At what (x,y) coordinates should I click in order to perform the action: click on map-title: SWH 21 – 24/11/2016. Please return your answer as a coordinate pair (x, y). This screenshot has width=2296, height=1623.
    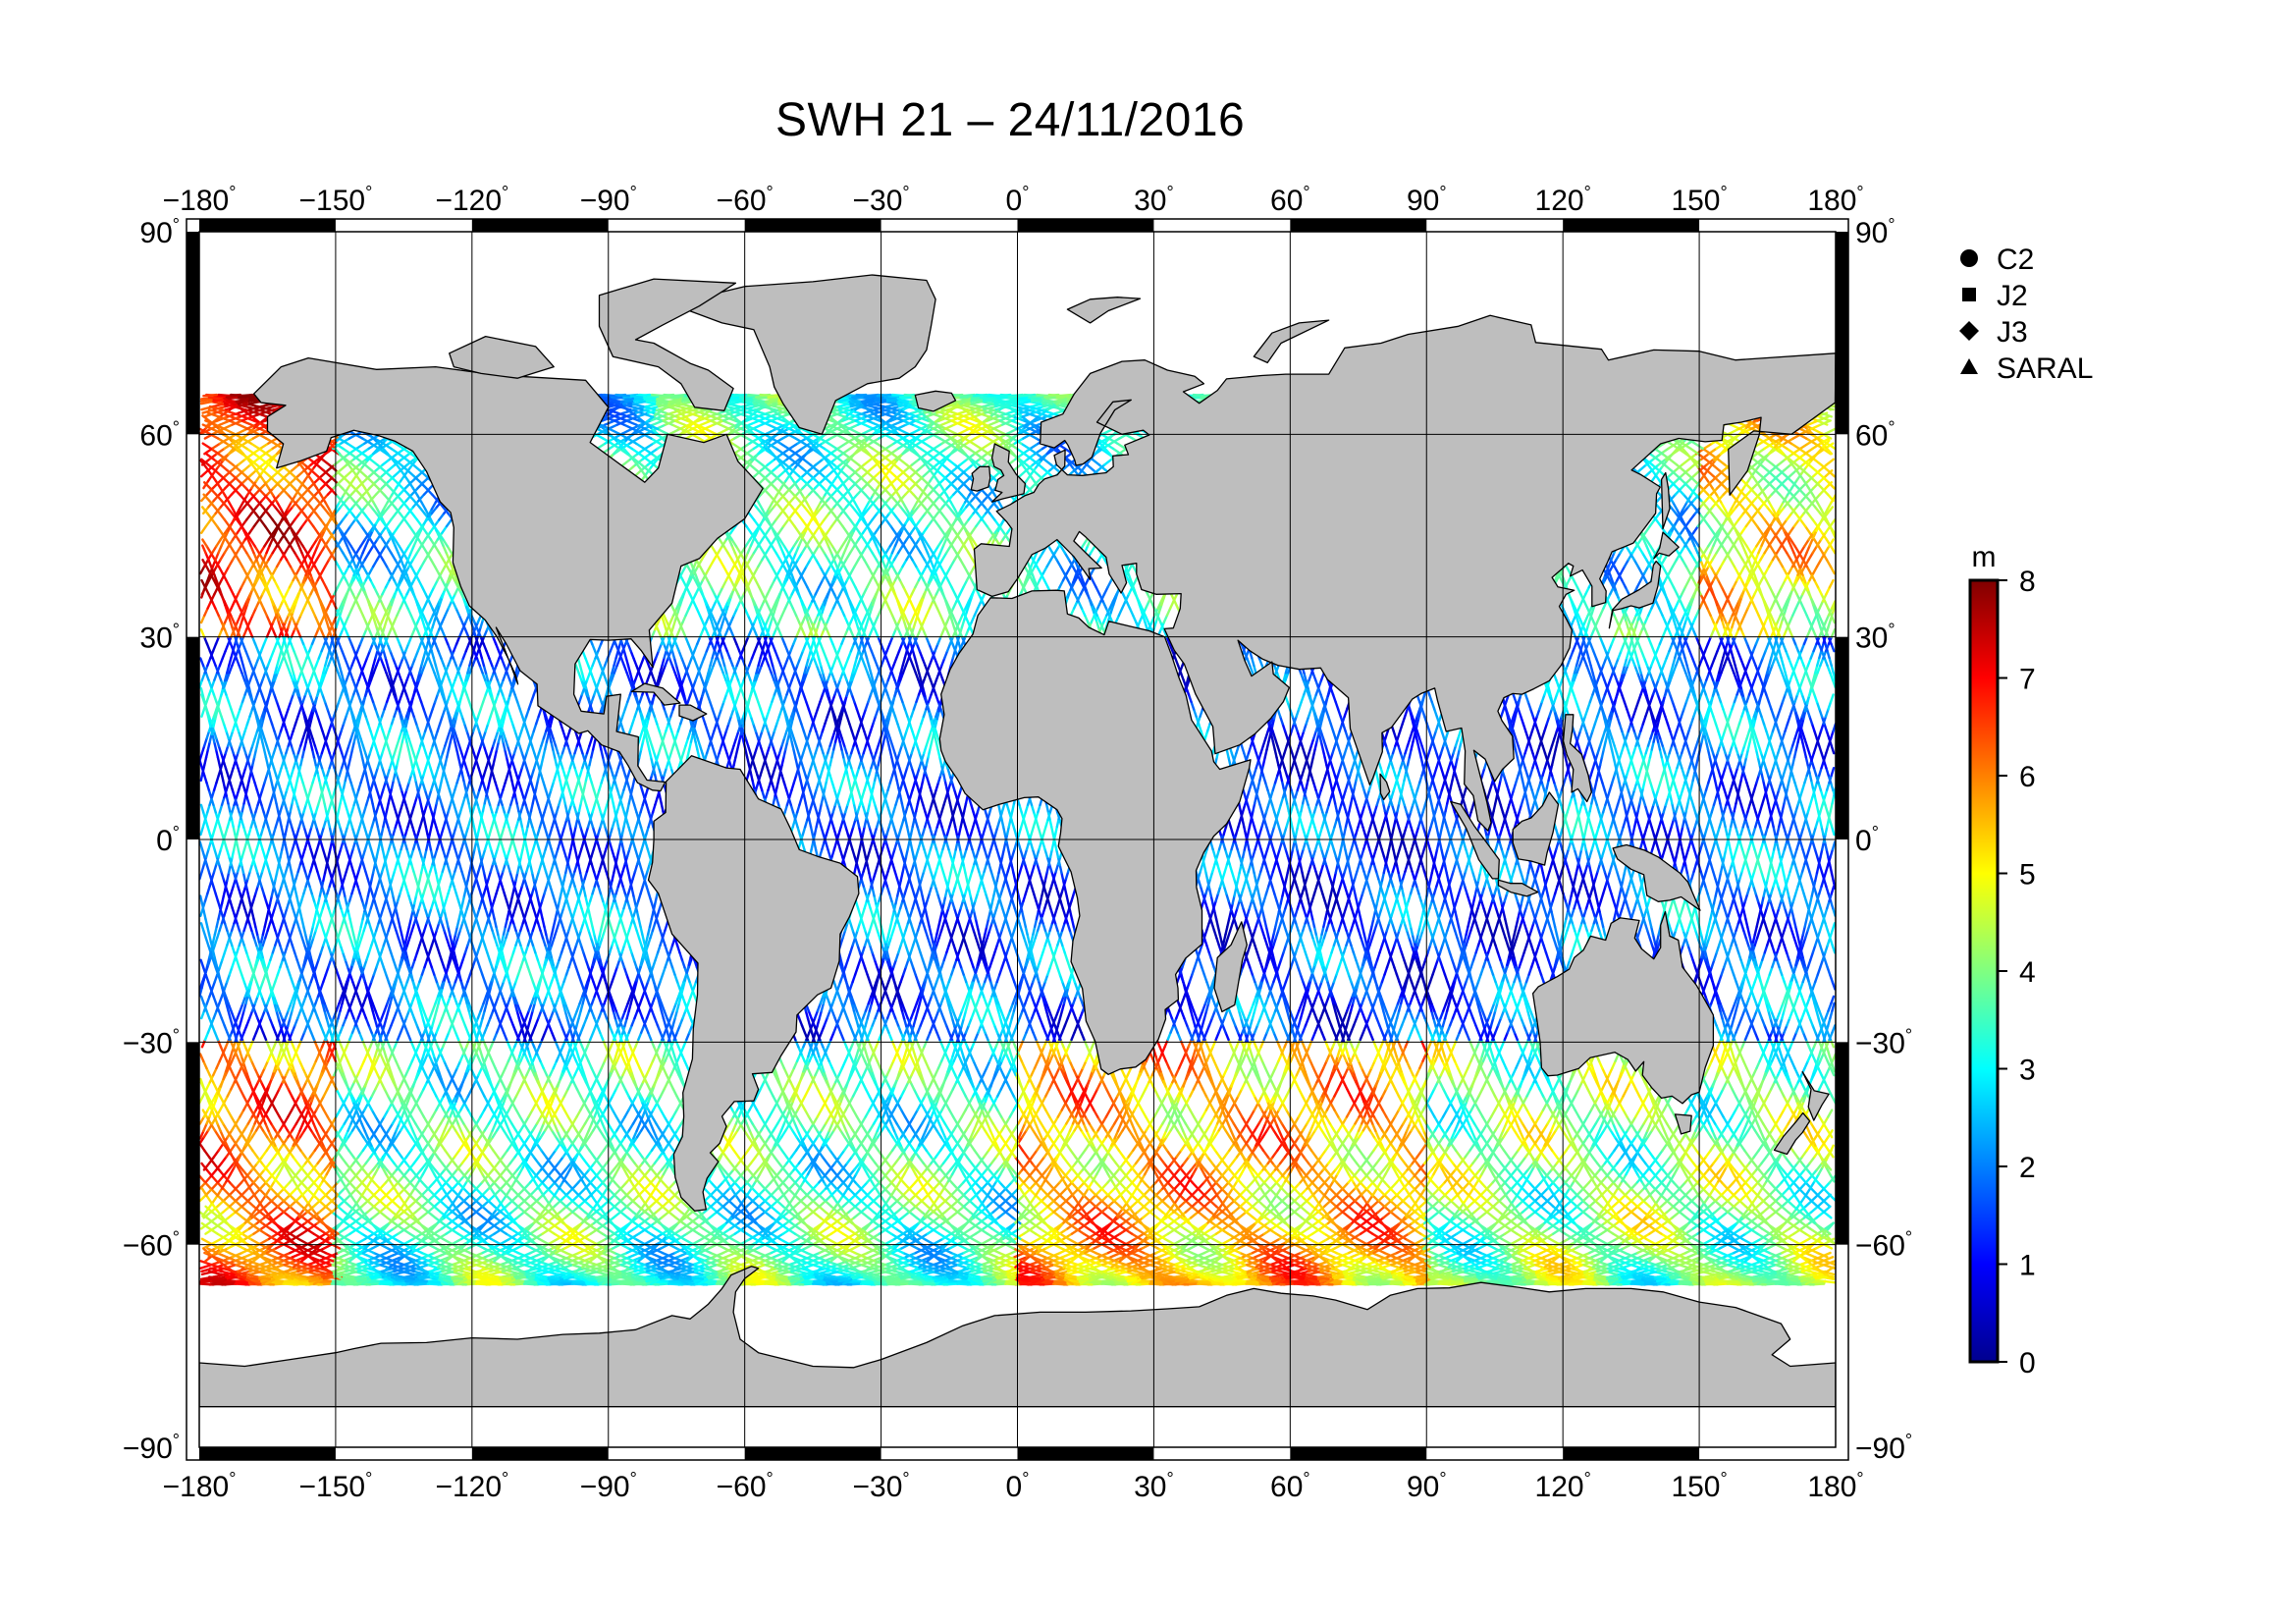
    Looking at the image, I should click on (1010, 120).